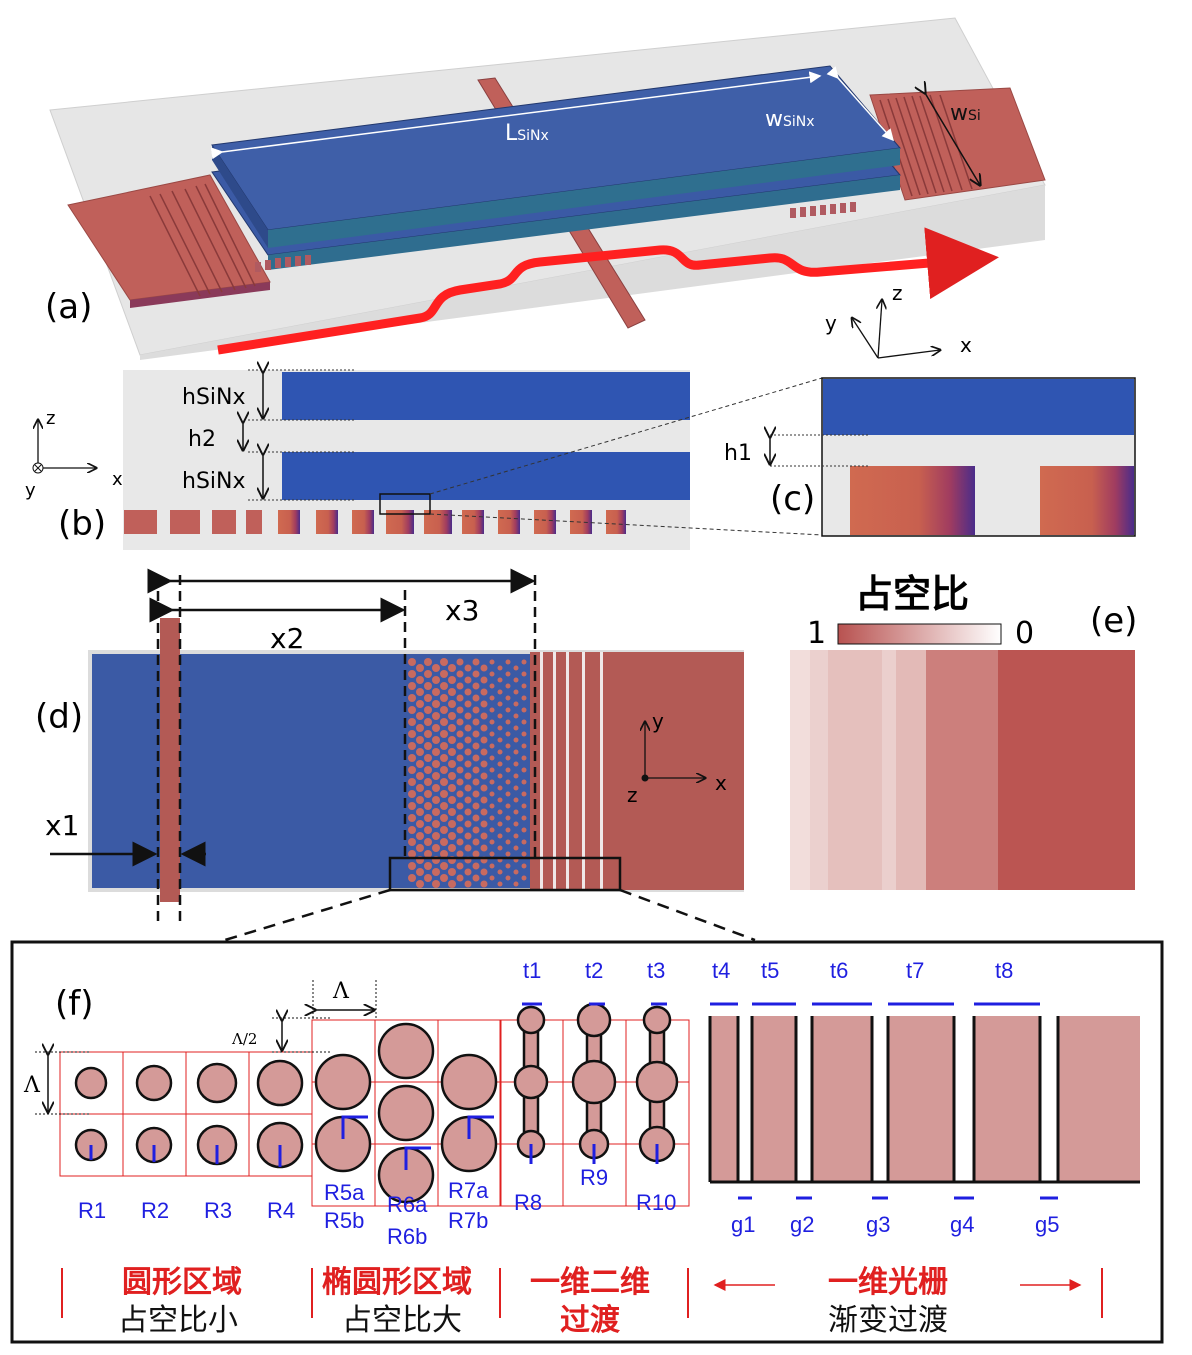 The image size is (1192, 1355). What do you see at coordinates (155, 1210) in the screenshot?
I see `region-label: R2` at bounding box center [155, 1210].